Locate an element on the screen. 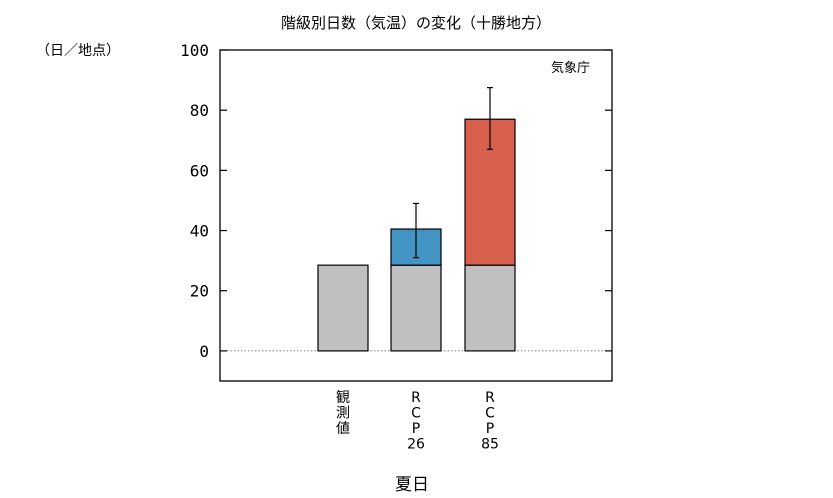 The height and width of the screenshot is (498, 833). chart-title: 階級別日数（気温）の変化（十勝地方） is located at coordinates (416, 23).